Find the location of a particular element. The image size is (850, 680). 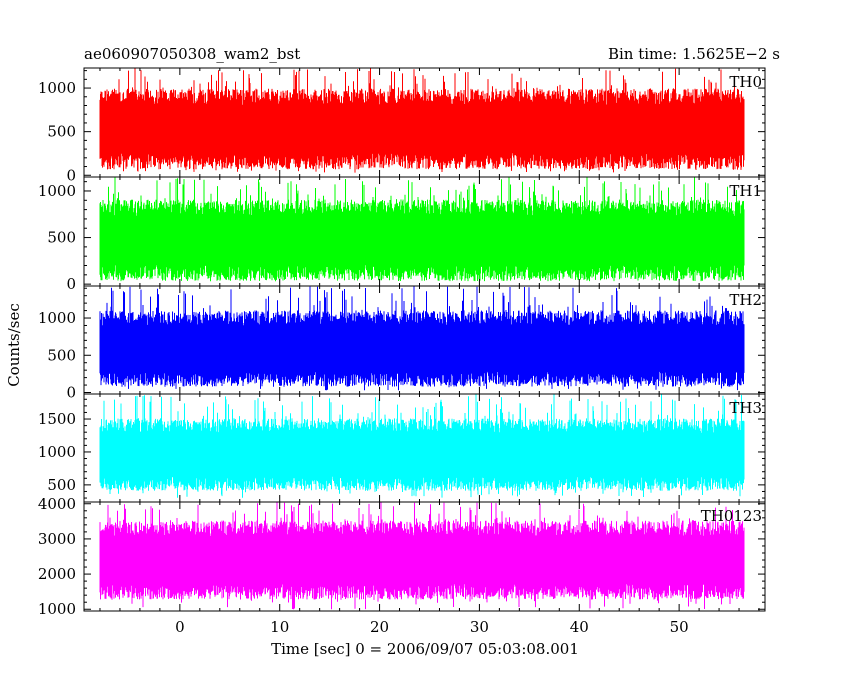

x-tick-label: 40 is located at coordinates (579, 627).